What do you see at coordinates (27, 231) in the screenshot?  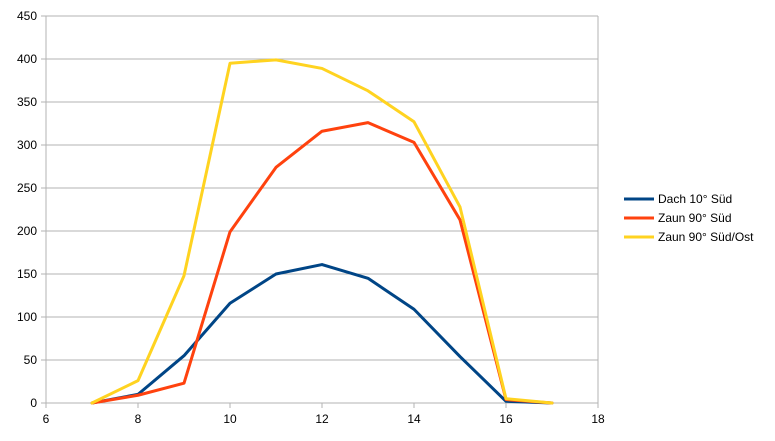 I see `y-tick-label: 200` at bounding box center [27, 231].